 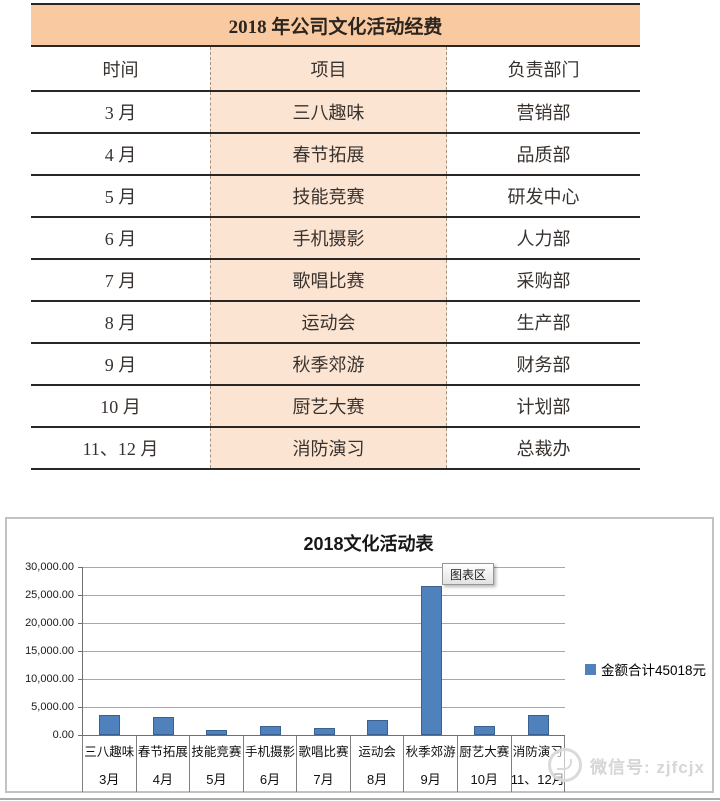 I want to click on cell-department: 财务部, so click(x=543, y=365).